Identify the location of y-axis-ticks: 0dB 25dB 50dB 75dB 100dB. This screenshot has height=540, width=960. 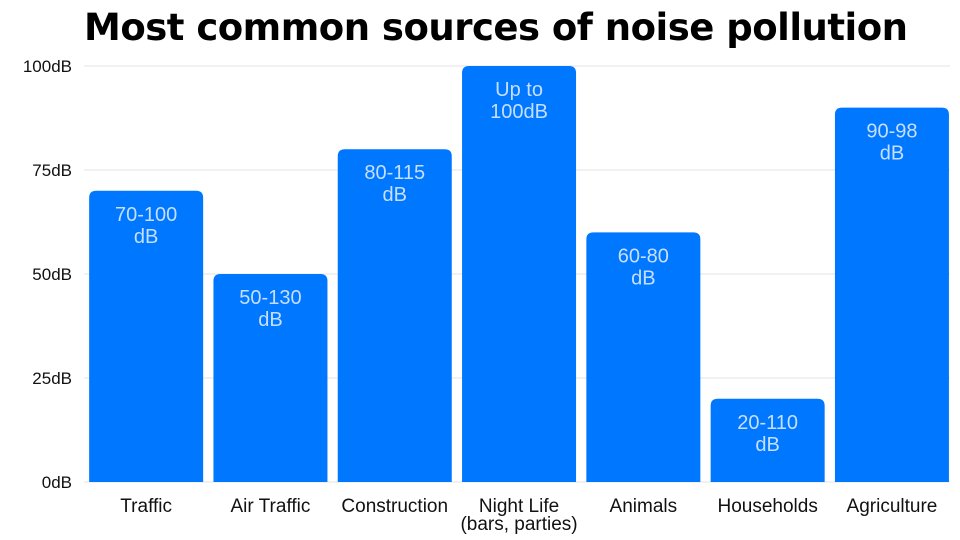
(47, 274).